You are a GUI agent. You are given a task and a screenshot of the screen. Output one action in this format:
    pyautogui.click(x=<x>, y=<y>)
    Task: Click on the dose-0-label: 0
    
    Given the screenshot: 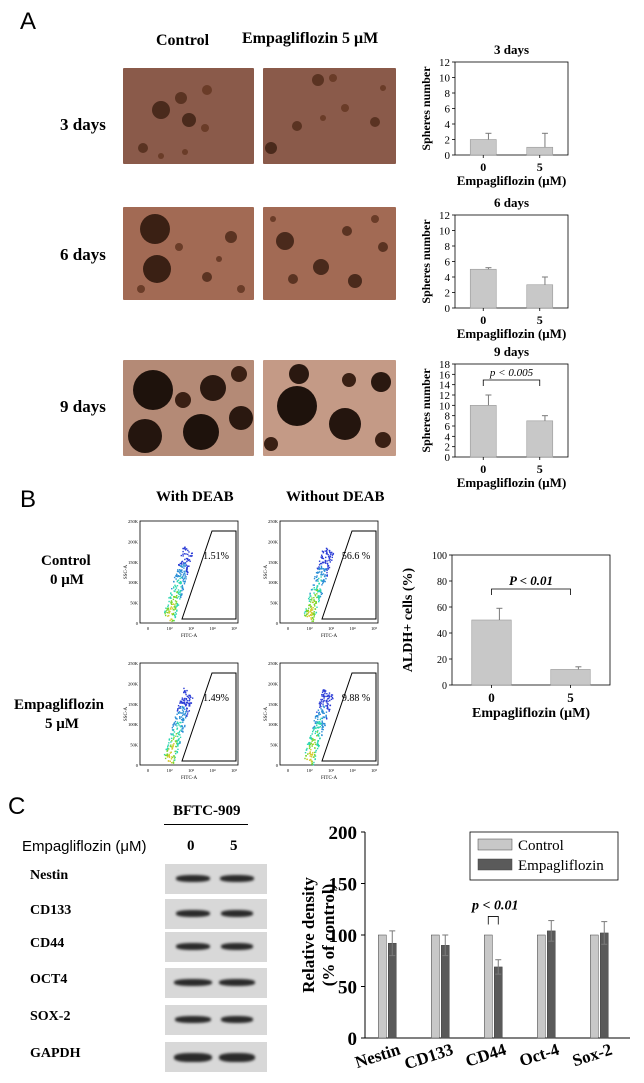 What is the action you would take?
    pyautogui.click(x=191, y=846)
    